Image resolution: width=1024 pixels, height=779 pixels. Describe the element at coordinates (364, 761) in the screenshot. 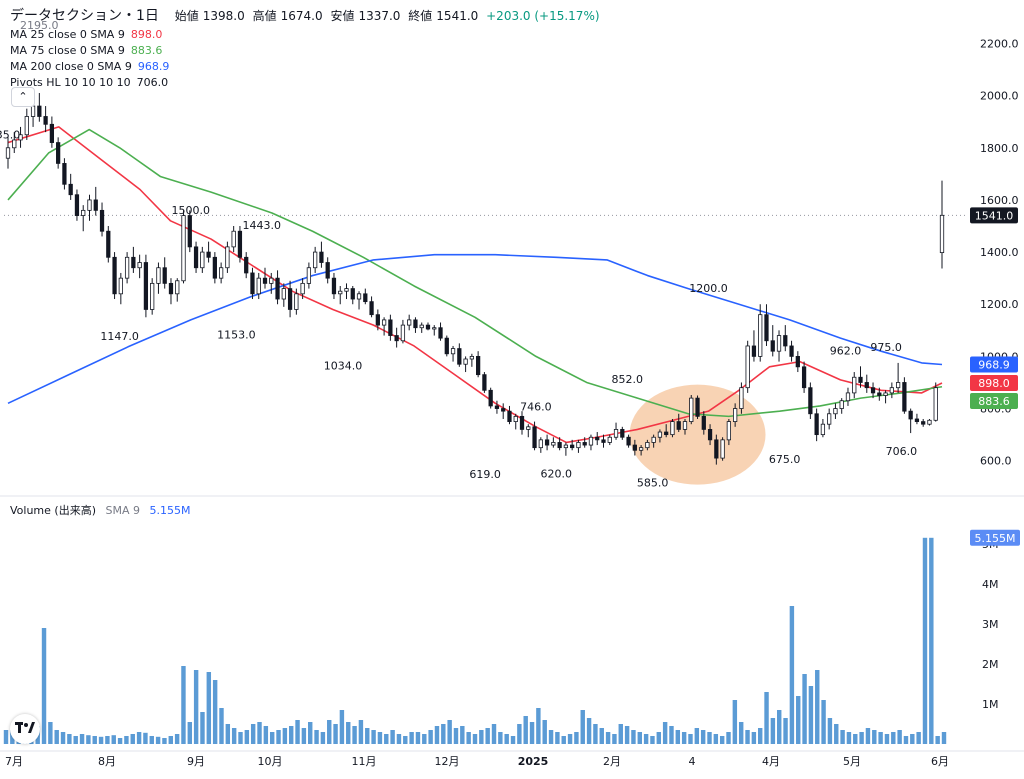

I see `time-tick-label: 11月` at that location.